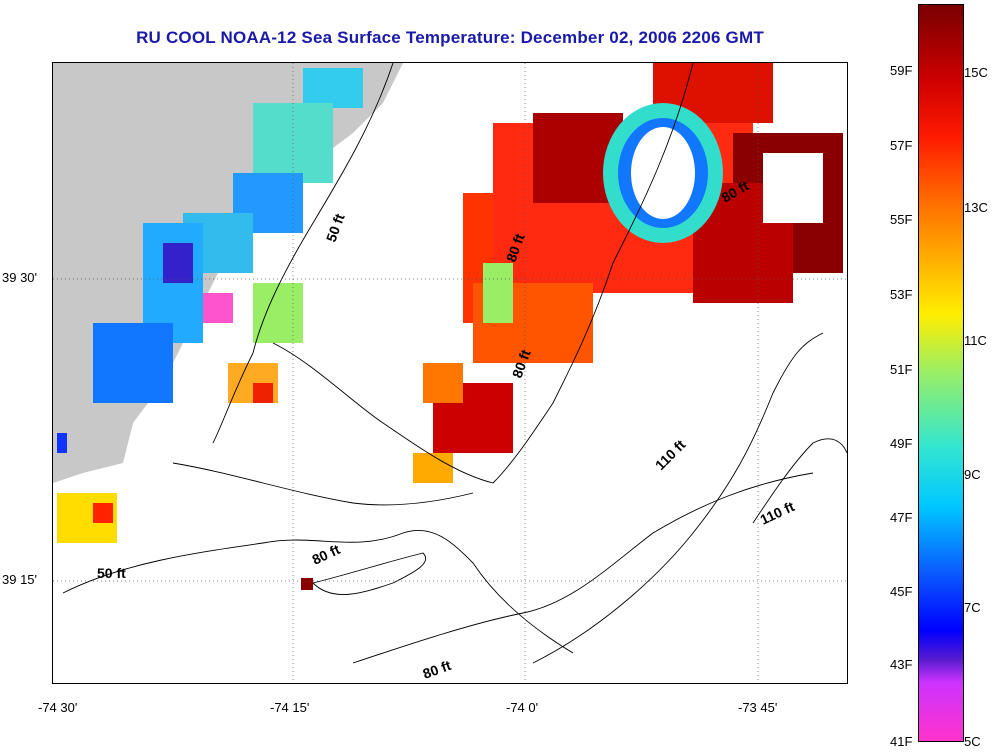 The width and height of the screenshot is (992, 754). I want to click on colorbar-fahrenheit-label: 45F, so click(901, 591).